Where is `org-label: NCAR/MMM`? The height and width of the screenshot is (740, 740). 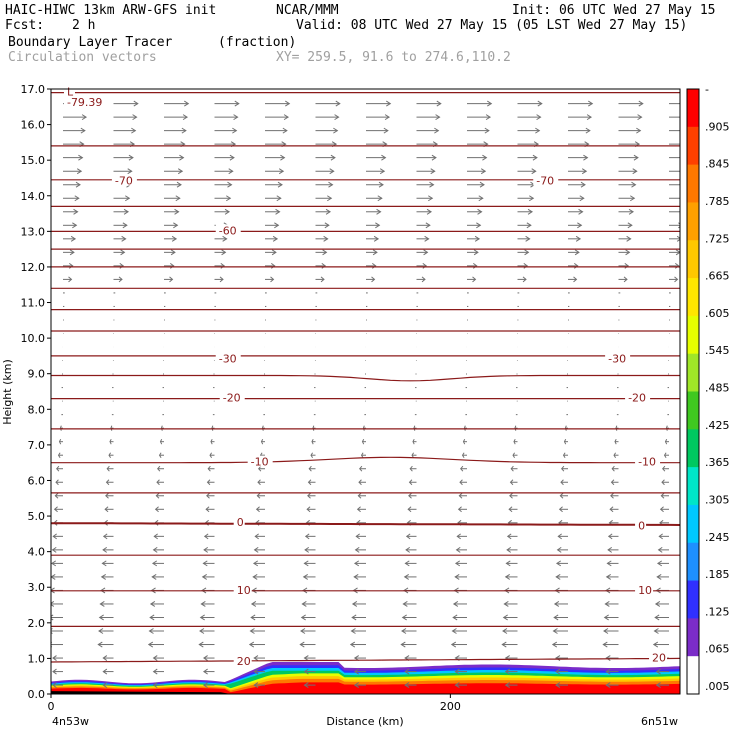 org-label: NCAR/MMM is located at coordinates (307, 10).